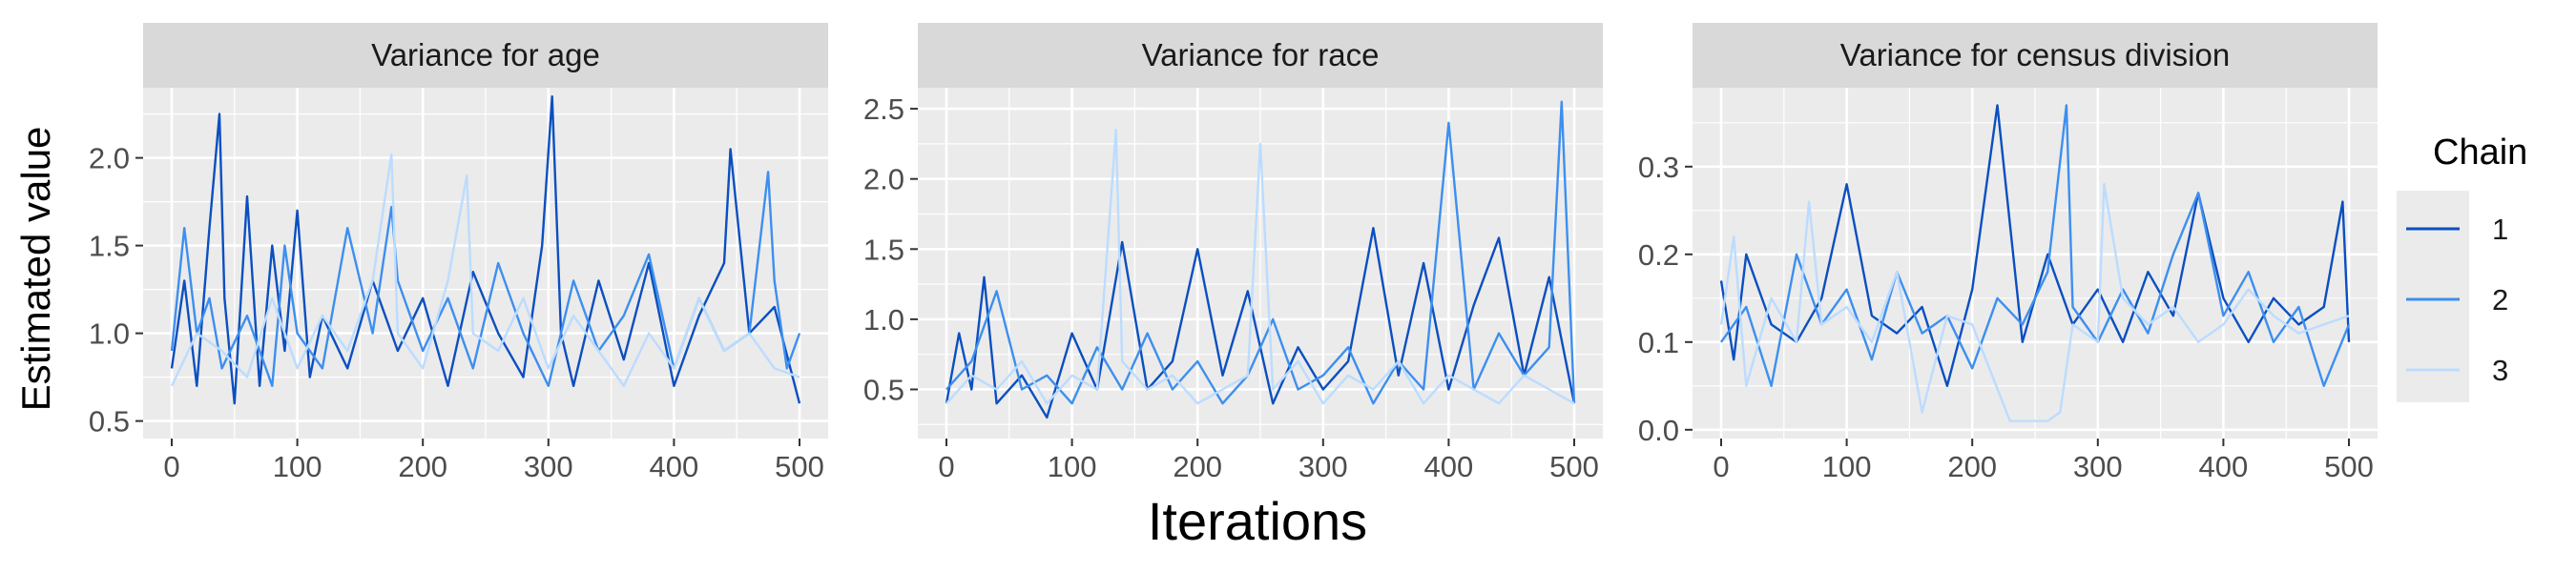 The image size is (2576, 572). Describe the element at coordinates (1257, 521) in the screenshot. I see `x-axis-title: Iterations` at that location.